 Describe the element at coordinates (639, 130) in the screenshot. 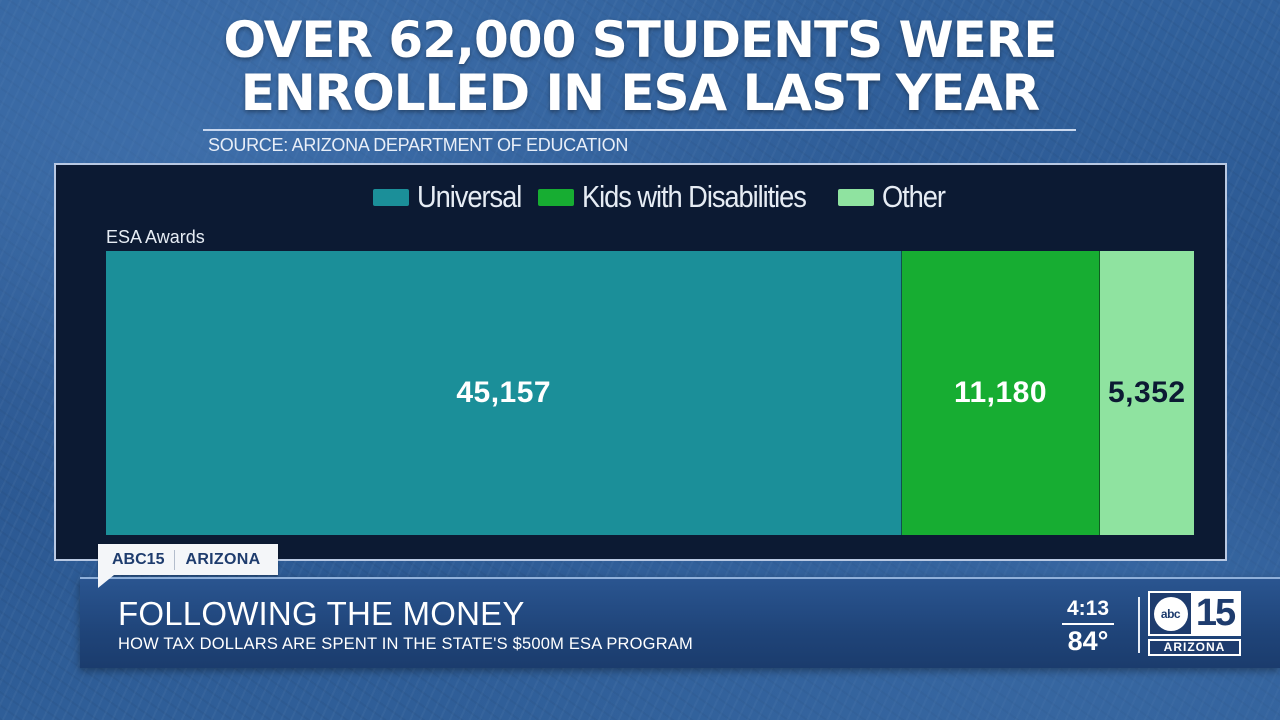

I see `headline-divider` at that location.